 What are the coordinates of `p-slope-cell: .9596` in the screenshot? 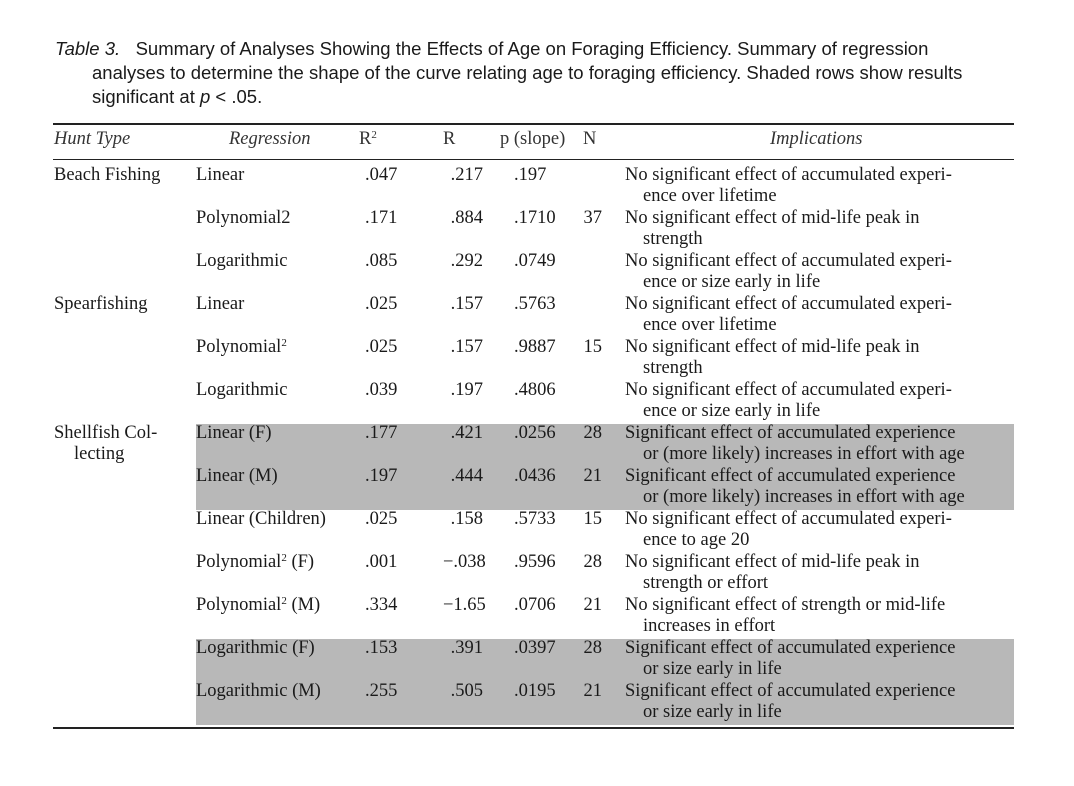 It's located at (535, 562).